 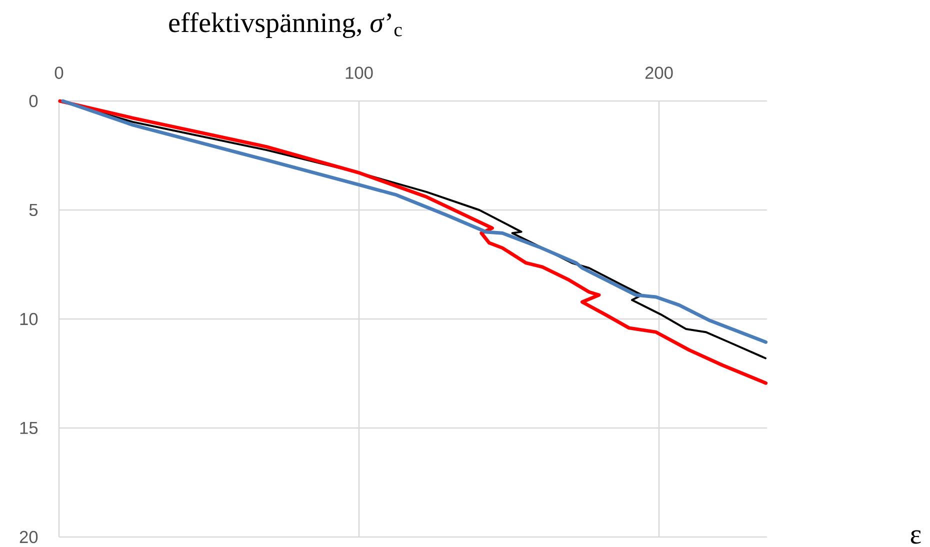 What do you see at coordinates (33, 210) in the screenshot?
I see `y-tick-label: 5` at bounding box center [33, 210].